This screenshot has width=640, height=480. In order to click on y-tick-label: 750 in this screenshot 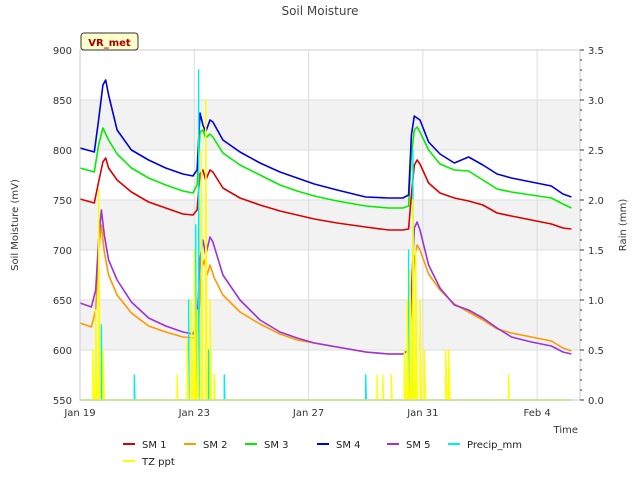, I will do `click(62, 201)`.